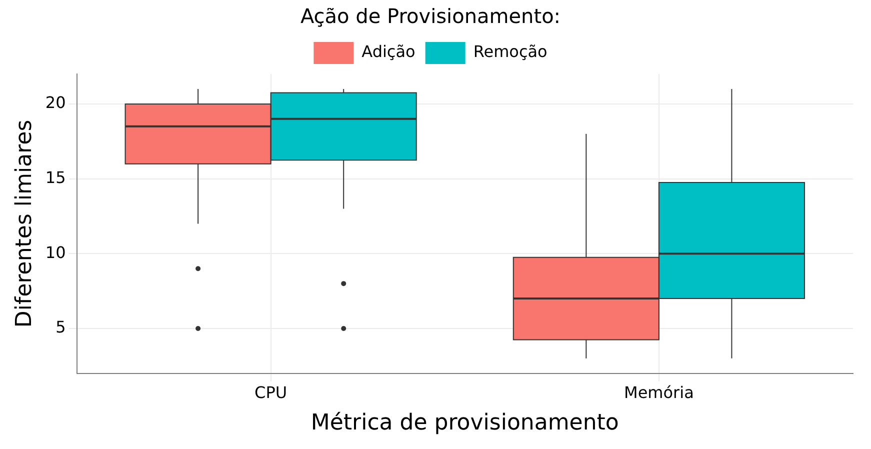  Describe the element at coordinates (55, 102) in the screenshot. I see `y-tick-label: 20` at that location.